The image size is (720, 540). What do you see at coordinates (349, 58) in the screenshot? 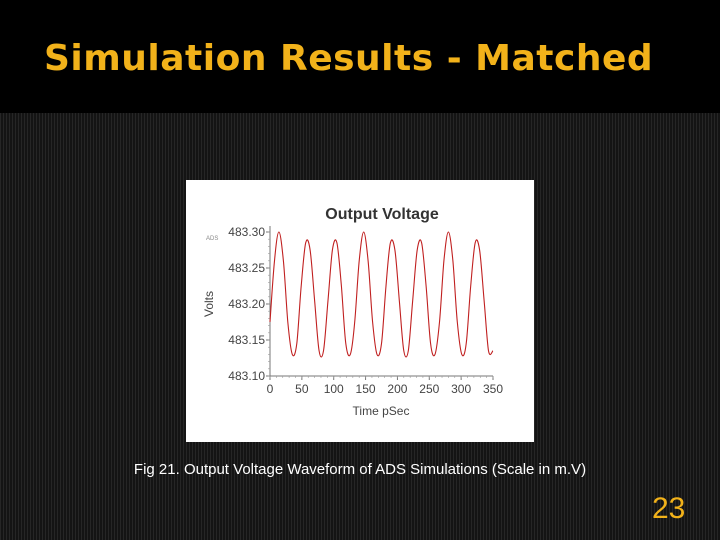
I see `slide-title: Simulation Results - Matched` at bounding box center [349, 58].